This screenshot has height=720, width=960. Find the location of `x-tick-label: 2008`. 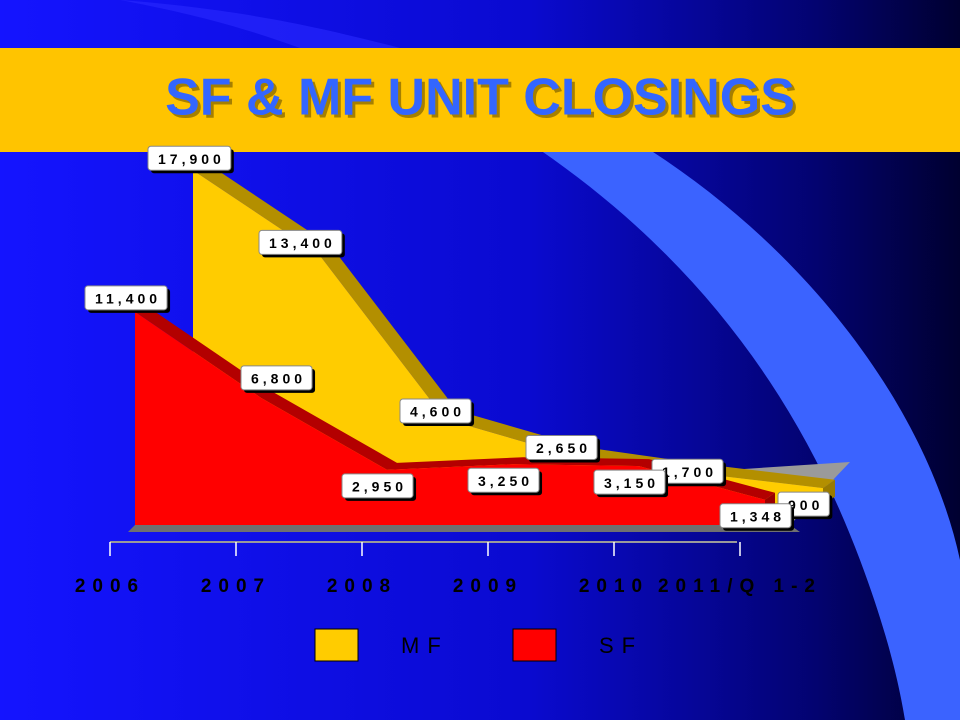

x-tick-label: 2008 is located at coordinates (362, 586).